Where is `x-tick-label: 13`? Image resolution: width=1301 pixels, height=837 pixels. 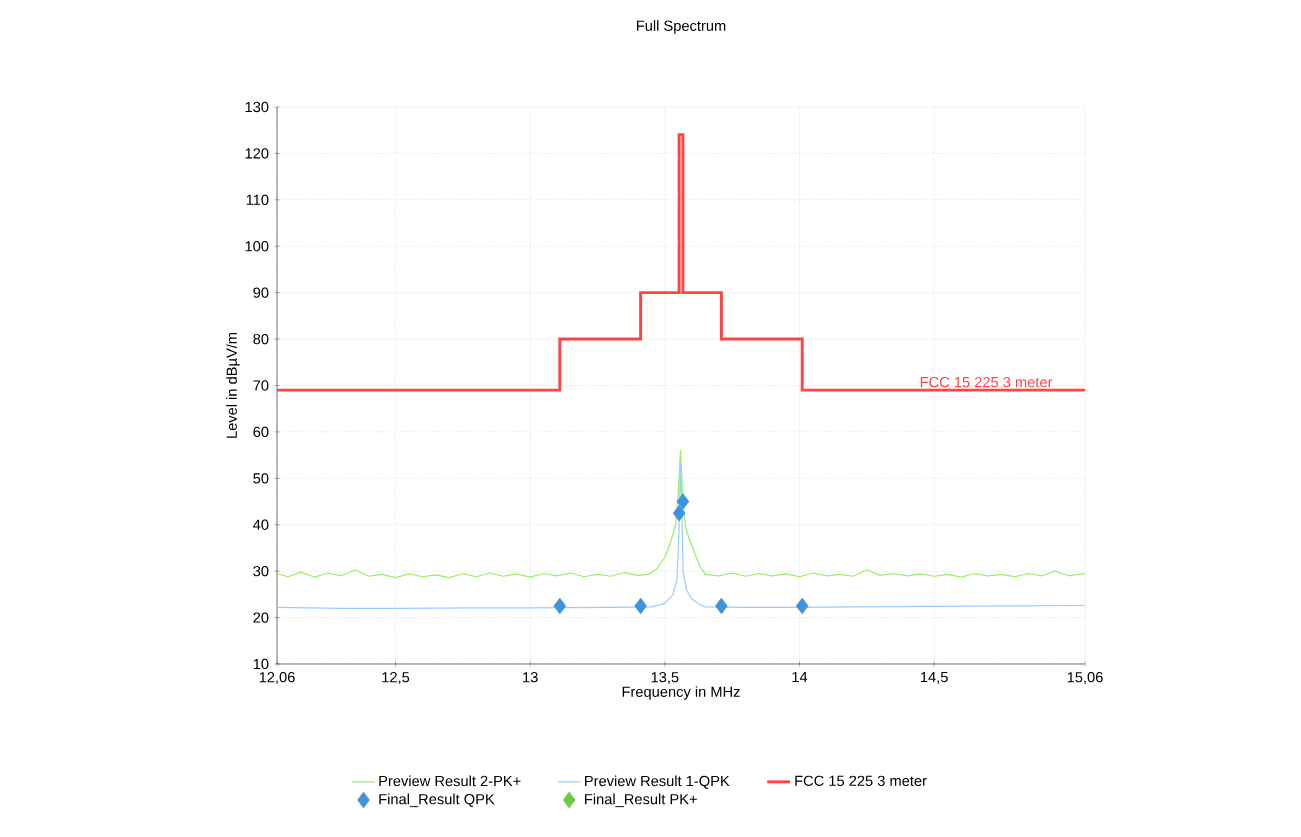 x-tick-label: 13 is located at coordinates (530, 677).